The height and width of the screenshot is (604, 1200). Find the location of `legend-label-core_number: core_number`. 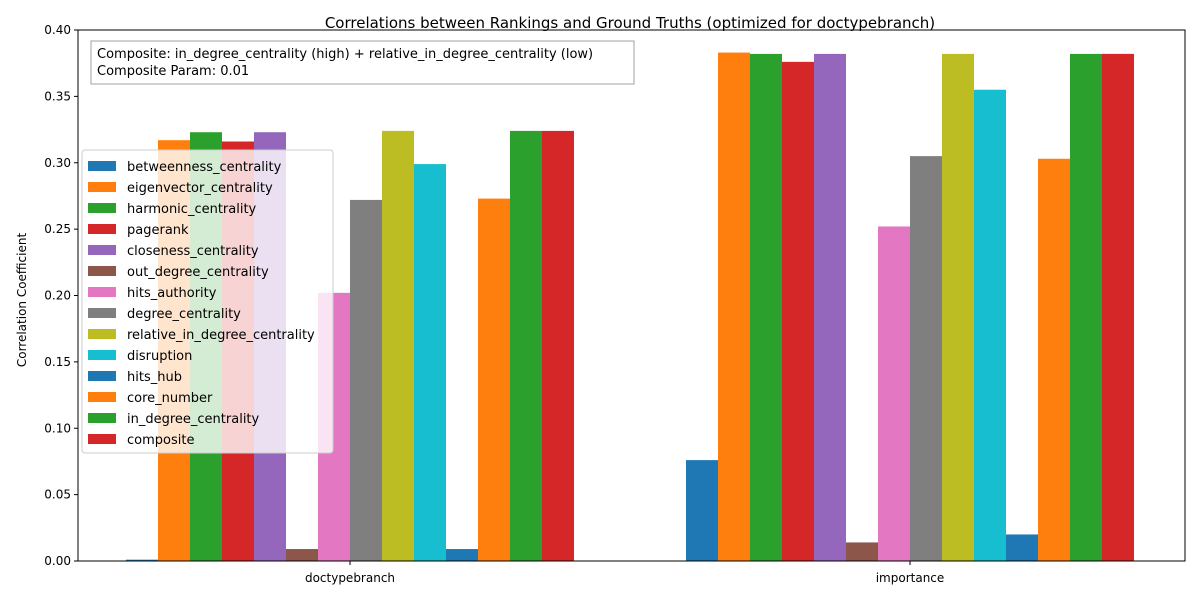

legend-label-core_number: core_number is located at coordinates (170, 398).